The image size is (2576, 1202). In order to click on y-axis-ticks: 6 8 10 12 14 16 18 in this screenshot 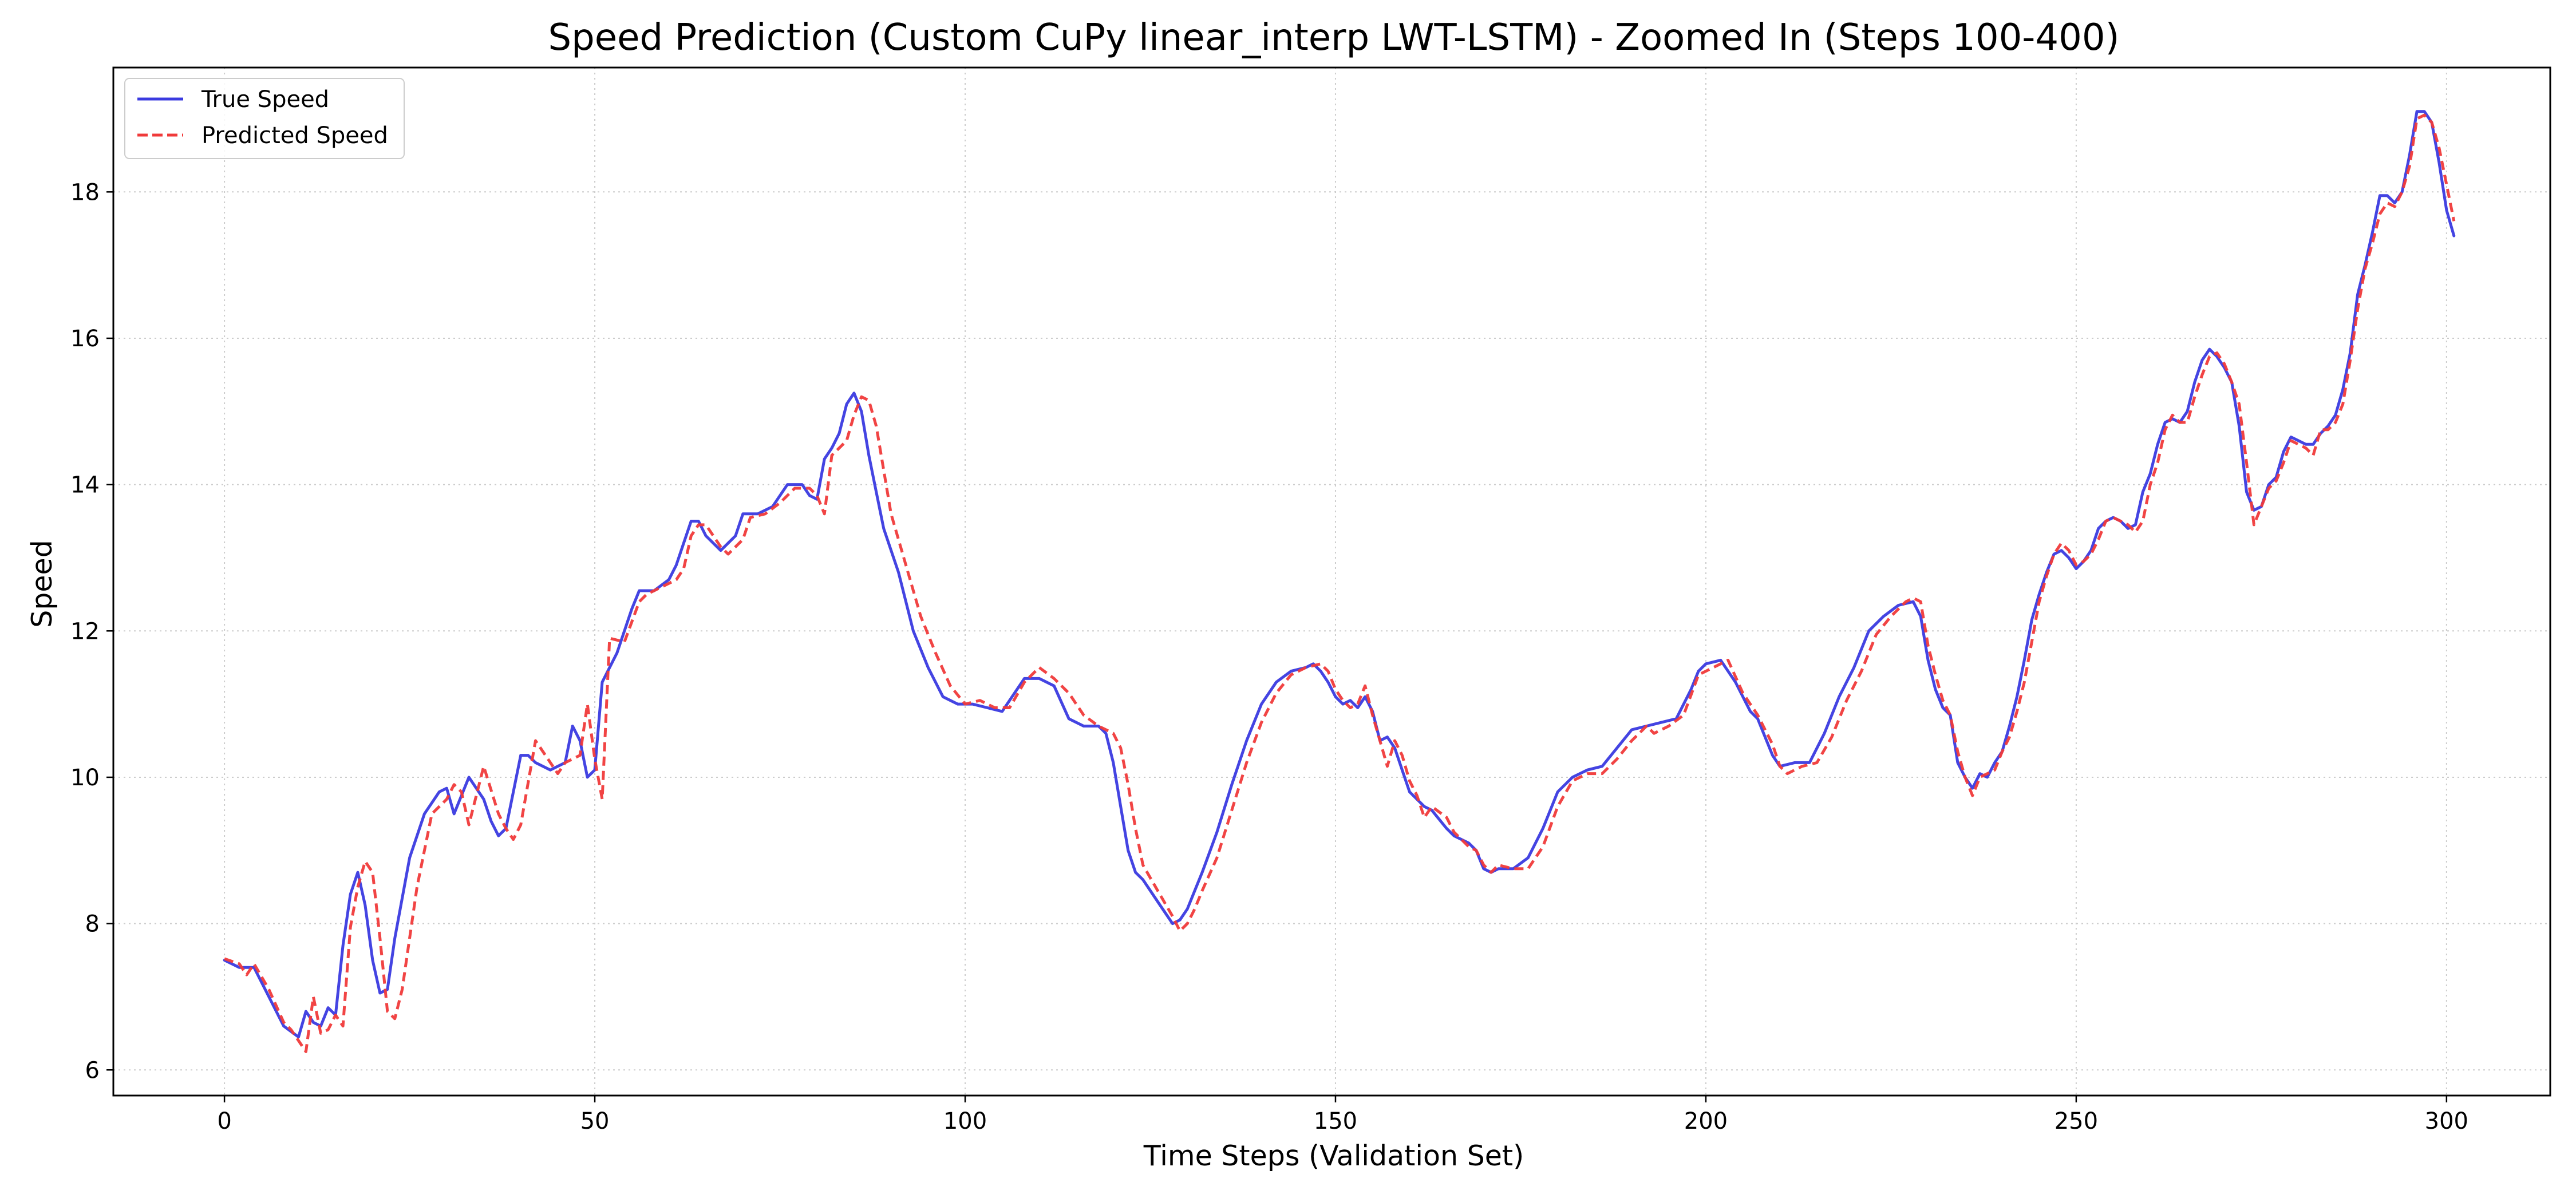, I will do `click(91, 631)`.